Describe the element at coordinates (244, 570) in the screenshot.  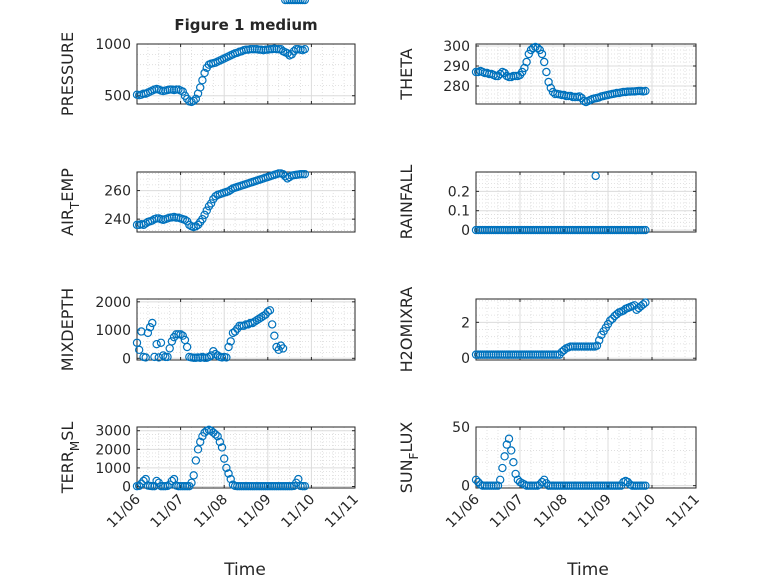
I see `x-axis-label-left: Time` at that location.